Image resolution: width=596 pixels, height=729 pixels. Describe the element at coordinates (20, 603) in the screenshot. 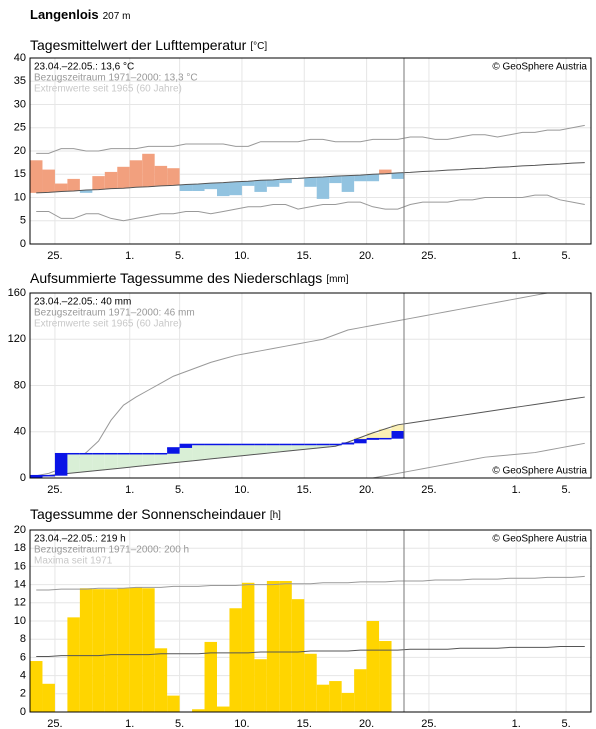

I see `y-tick-label: 12` at that location.